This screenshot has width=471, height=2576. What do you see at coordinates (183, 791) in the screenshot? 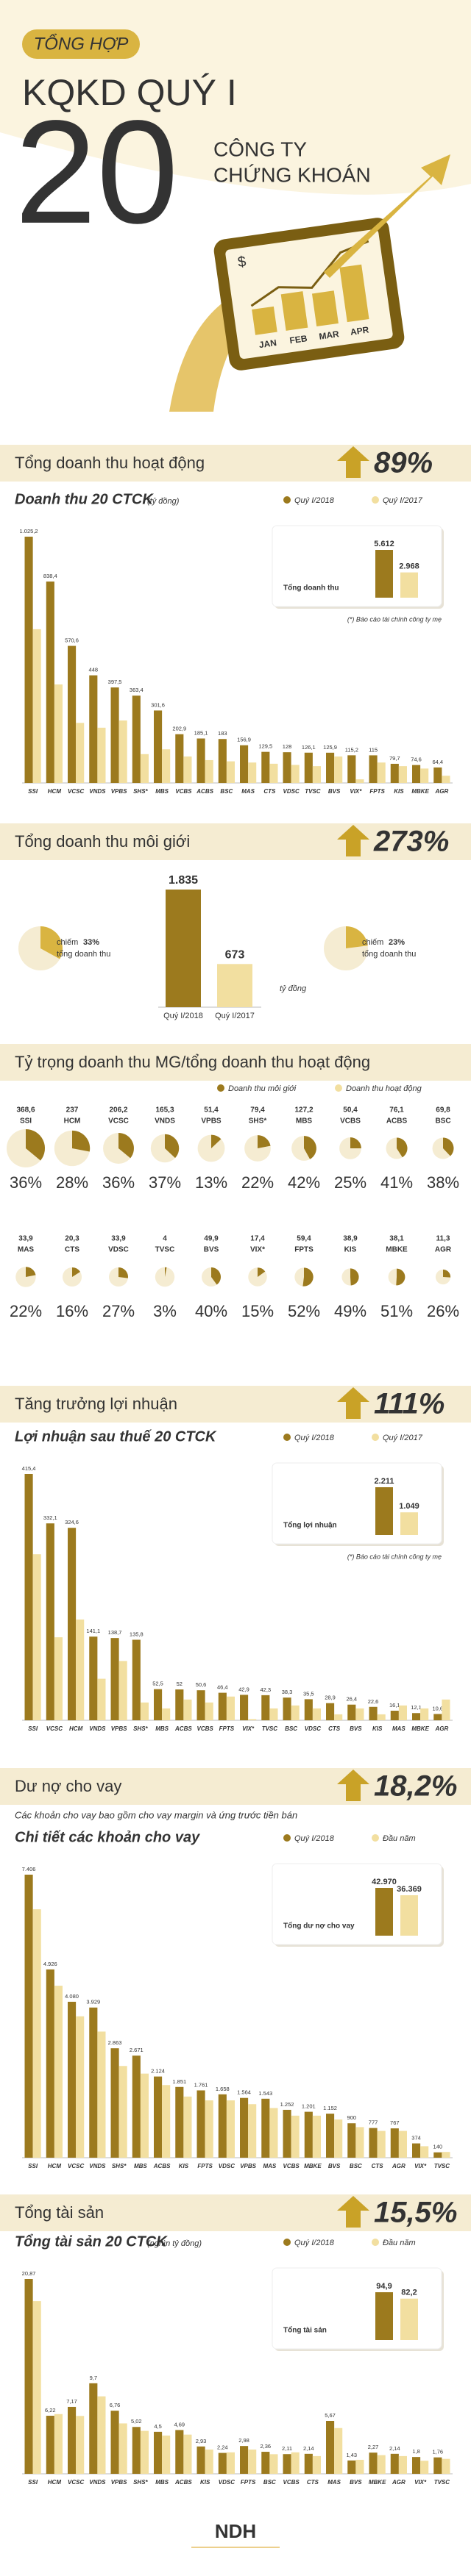
I see `x-tick-label: VCBS` at bounding box center [183, 791].